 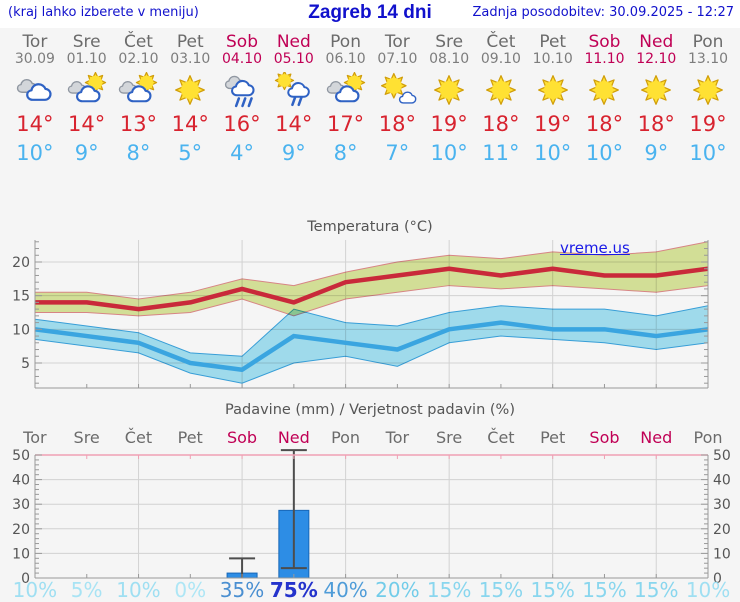 I want to click on ytick-label-right: 30, so click(x=722, y=505).